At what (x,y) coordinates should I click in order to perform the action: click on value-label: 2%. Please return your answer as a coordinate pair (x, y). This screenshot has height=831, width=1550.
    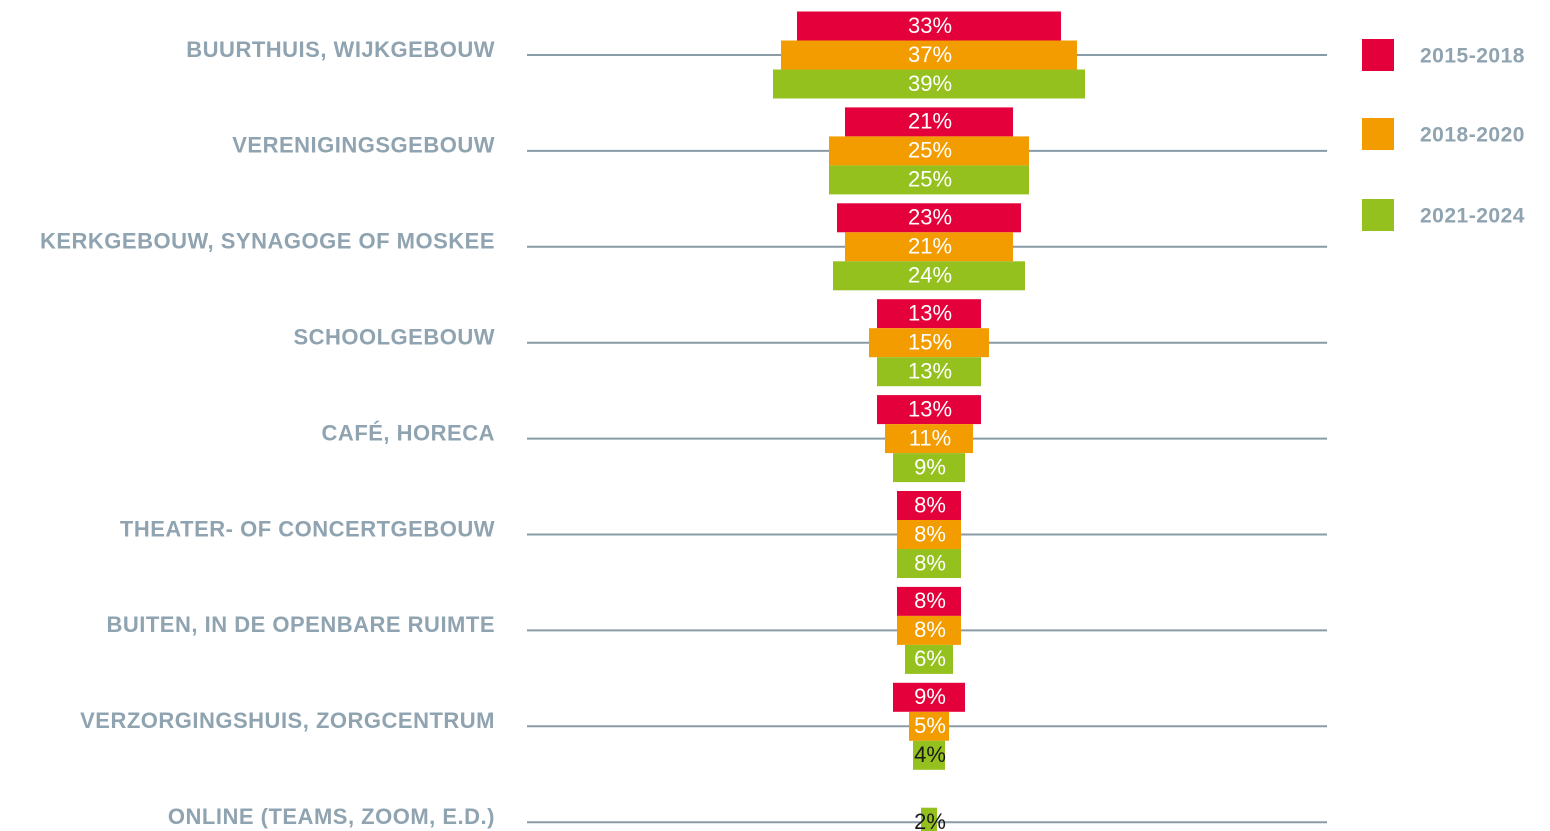
    Looking at the image, I should click on (930, 820).